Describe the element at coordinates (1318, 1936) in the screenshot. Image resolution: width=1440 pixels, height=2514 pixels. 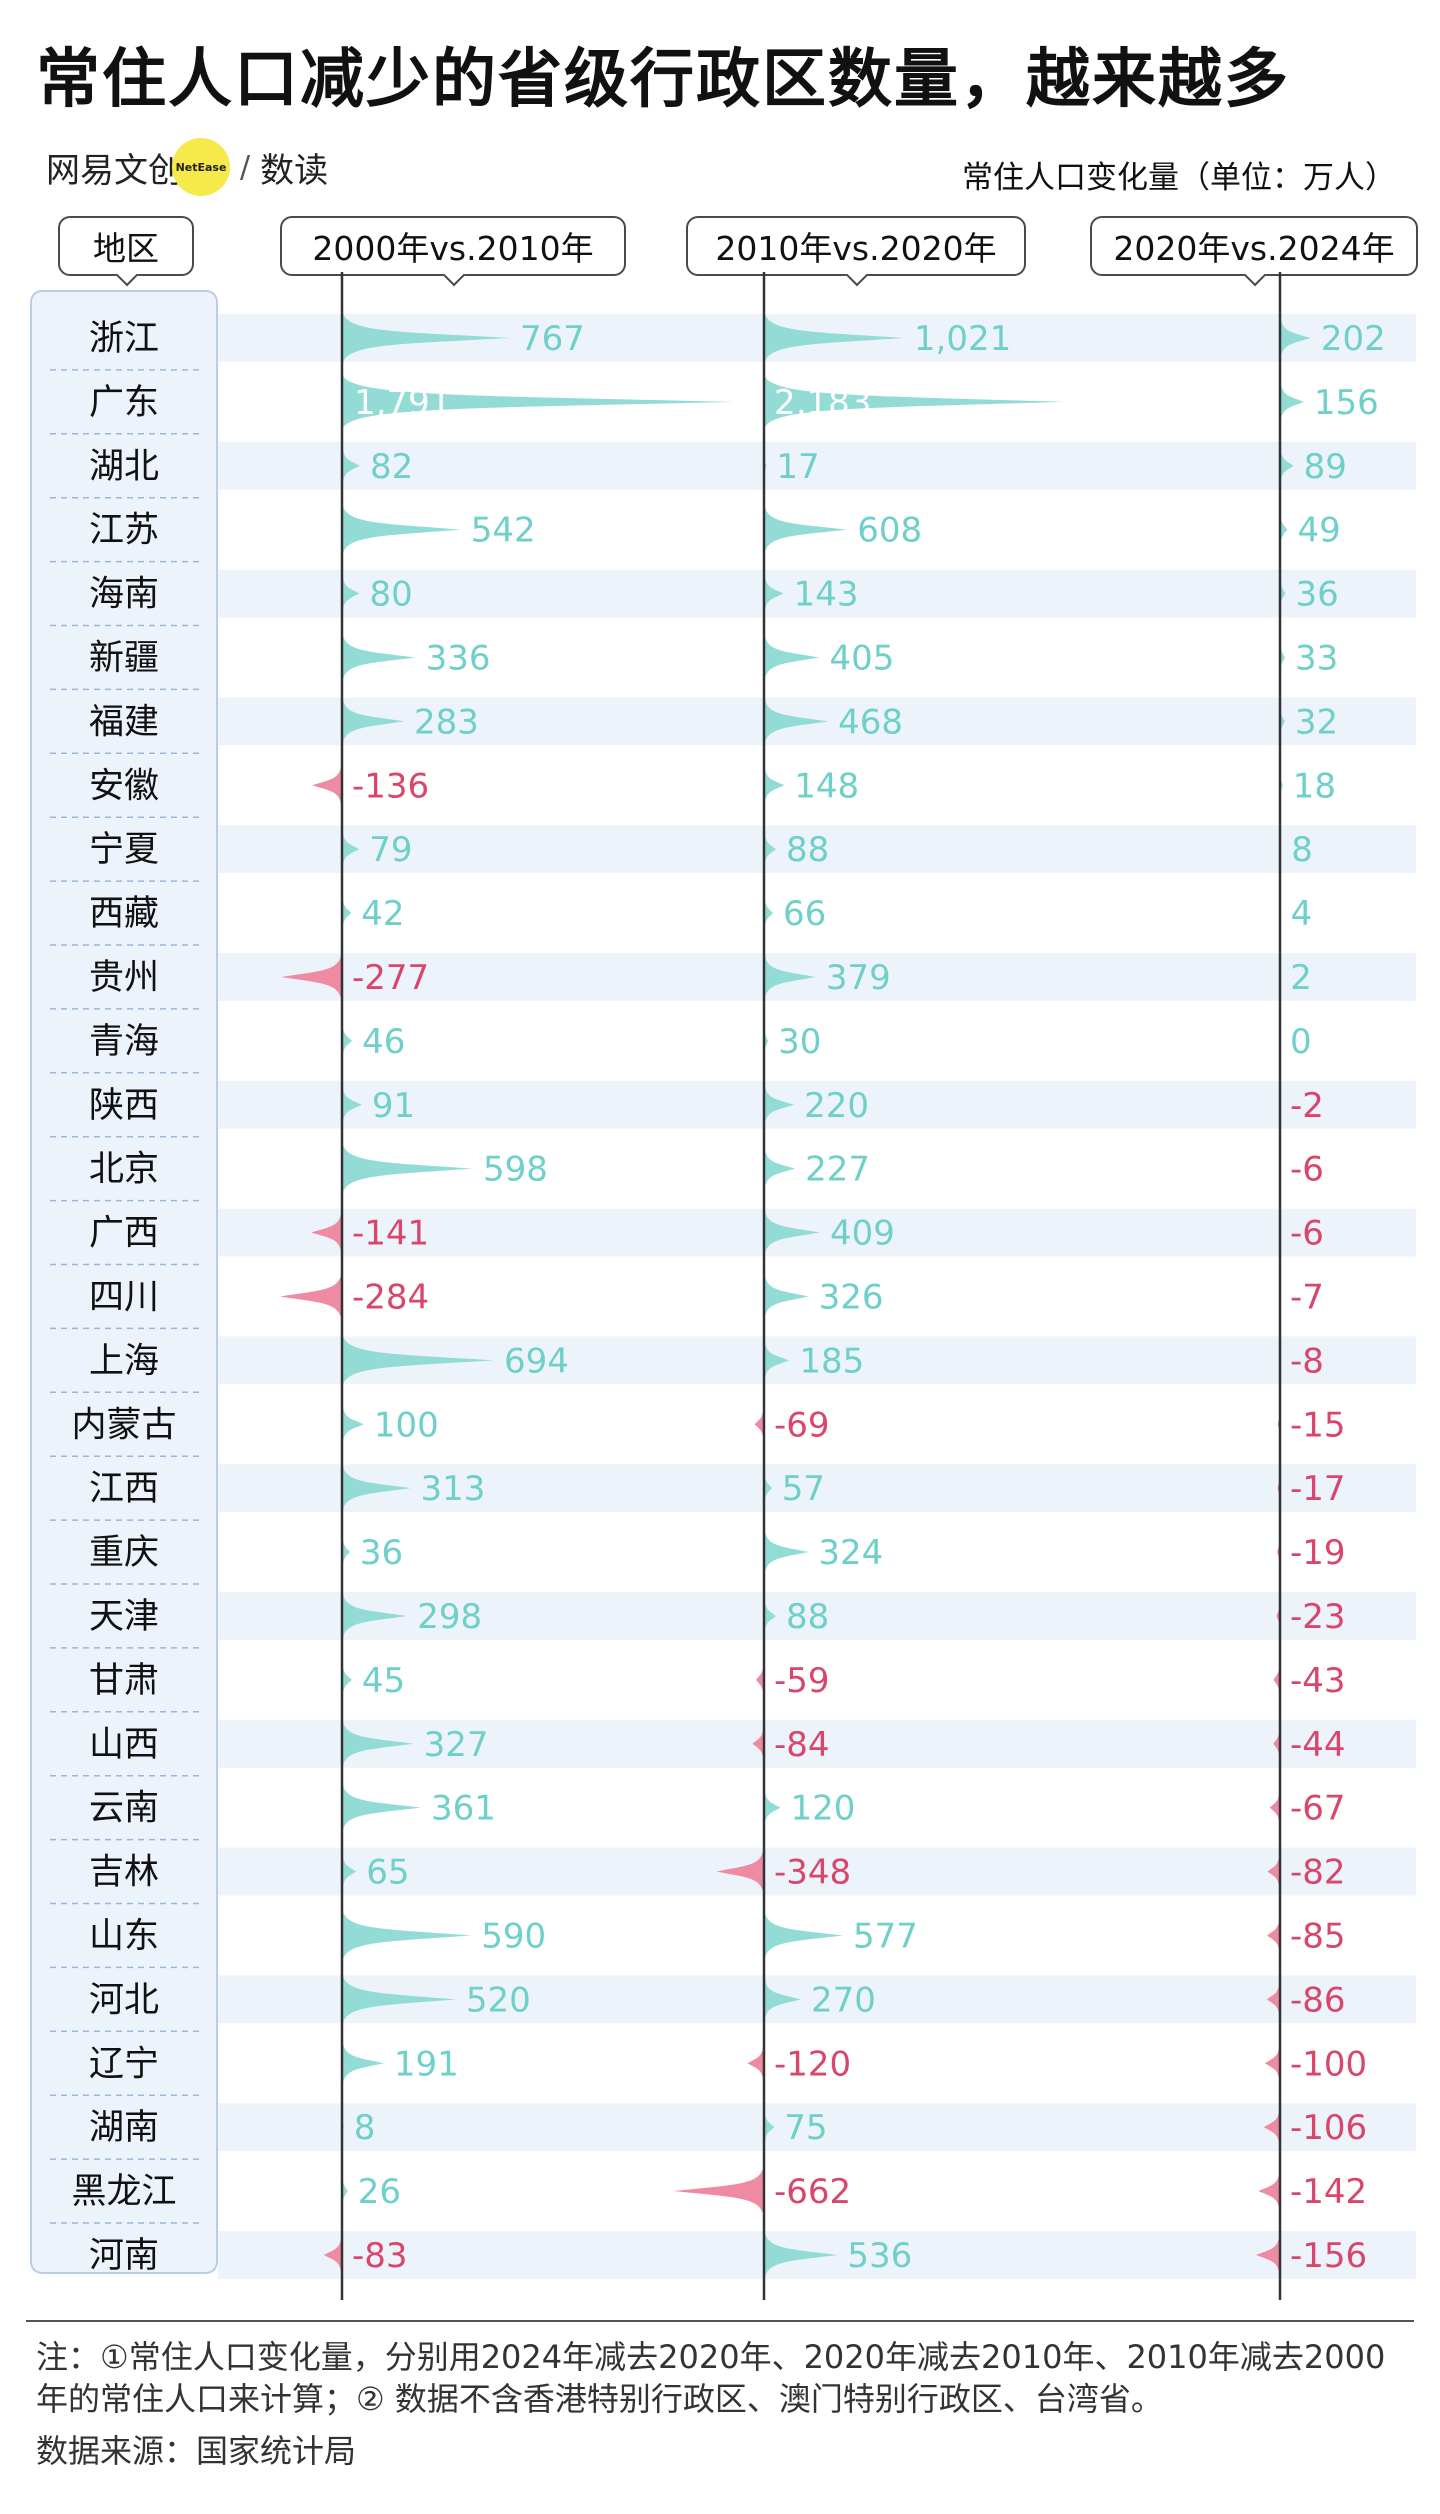
I see `value-label: -85` at that location.